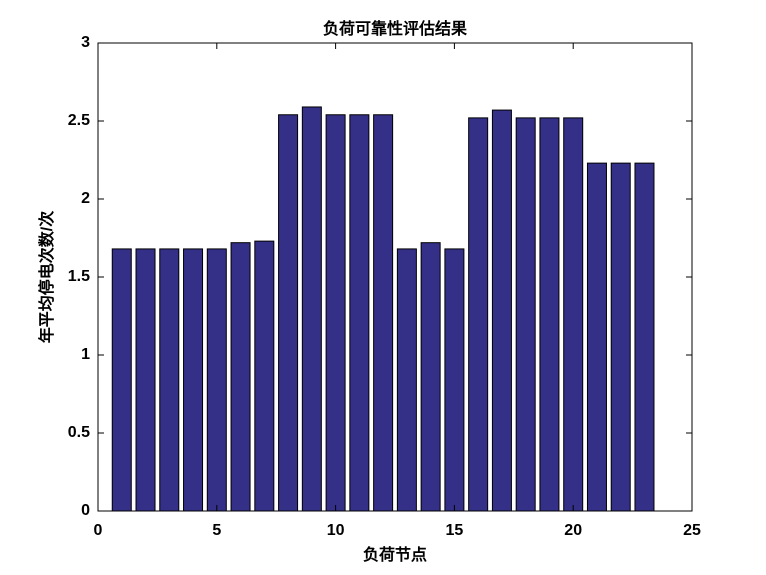 The height and width of the screenshot is (575, 766). What do you see at coordinates (85, 510) in the screenshot?
I see `y-tick-label: 0` at bounding box center [85, 510].